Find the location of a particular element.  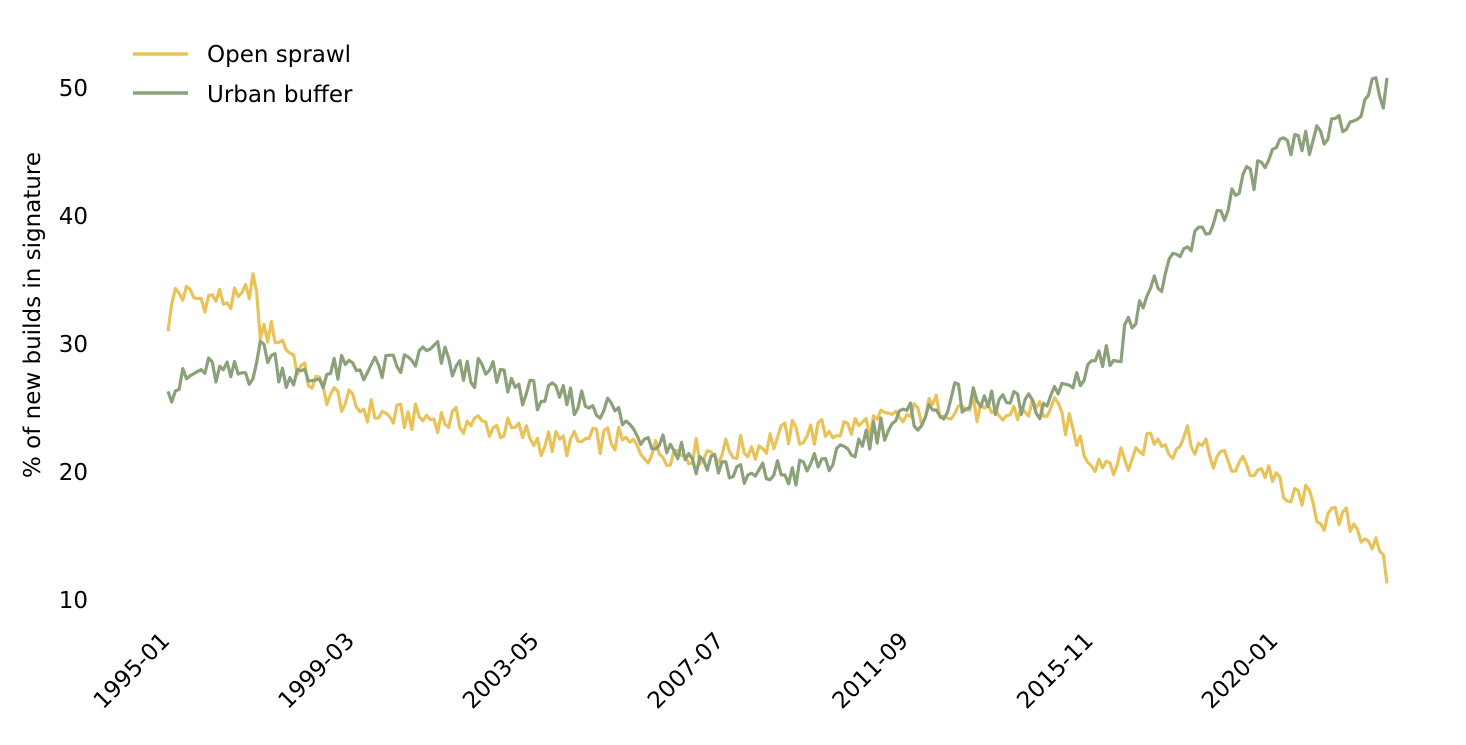

y-tick-label: 30 is located at coordinates (73, 345).